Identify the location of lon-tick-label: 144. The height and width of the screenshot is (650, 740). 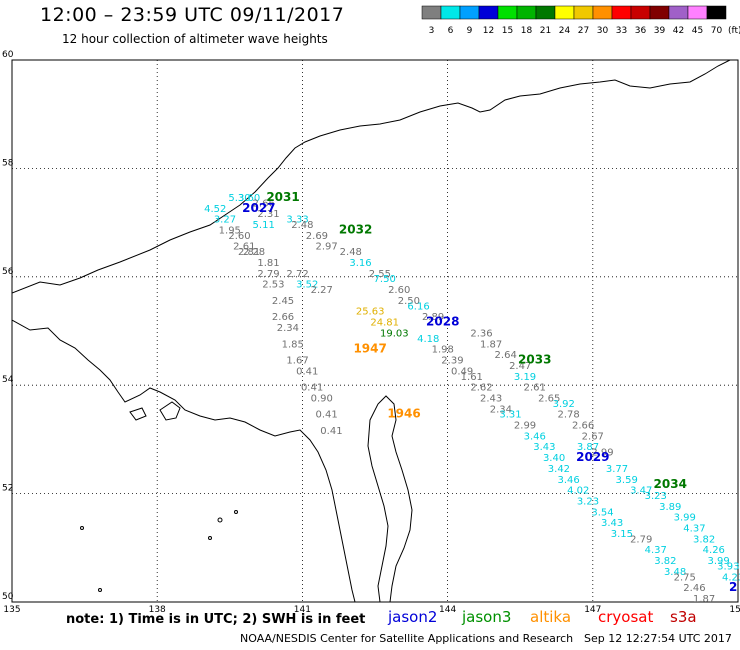
(447, 610).